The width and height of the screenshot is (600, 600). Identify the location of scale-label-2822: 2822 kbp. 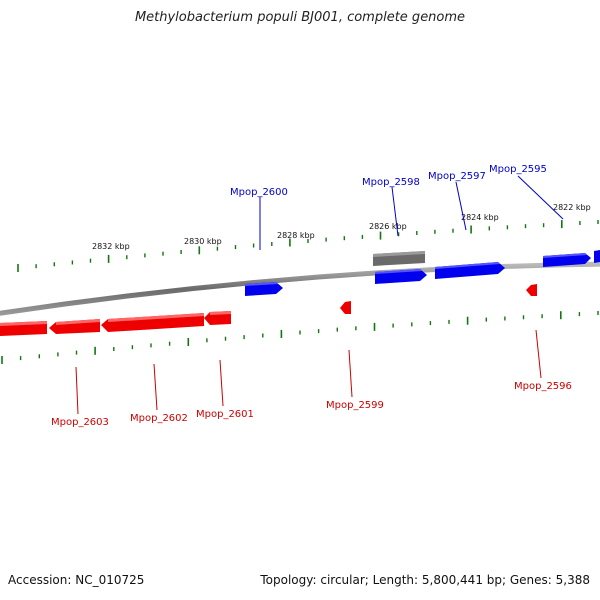
(572, 207).